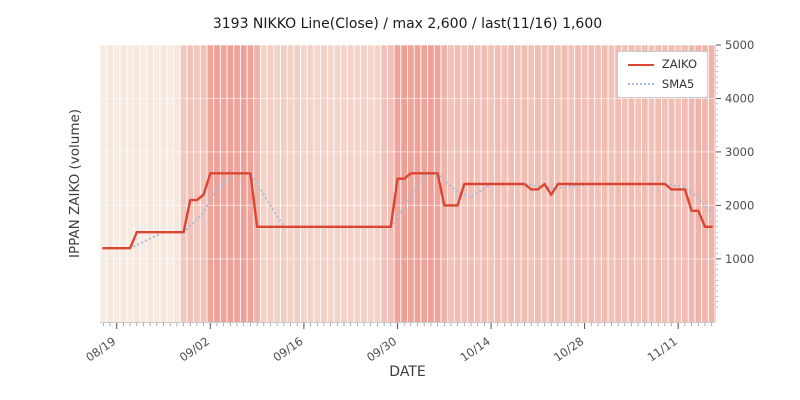 This screenshot has width=800, height=400. What do you see at coordinates (739, 205) in the screenshot?
I see `y-tick-label: 2000` at bounding box center [739, 205].